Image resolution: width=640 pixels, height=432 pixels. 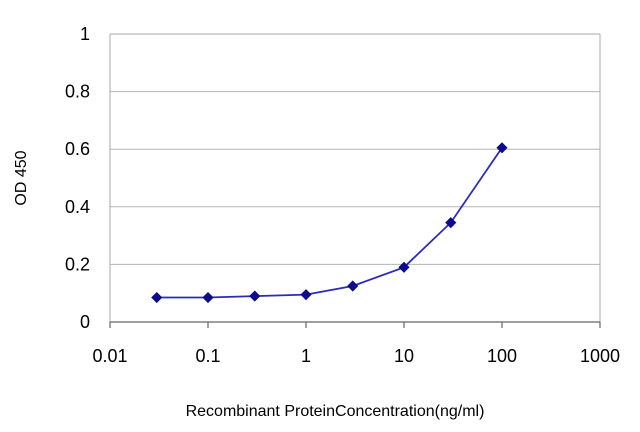 I want to click on y-tick-label: 0.2, so click(x=77, y=264).